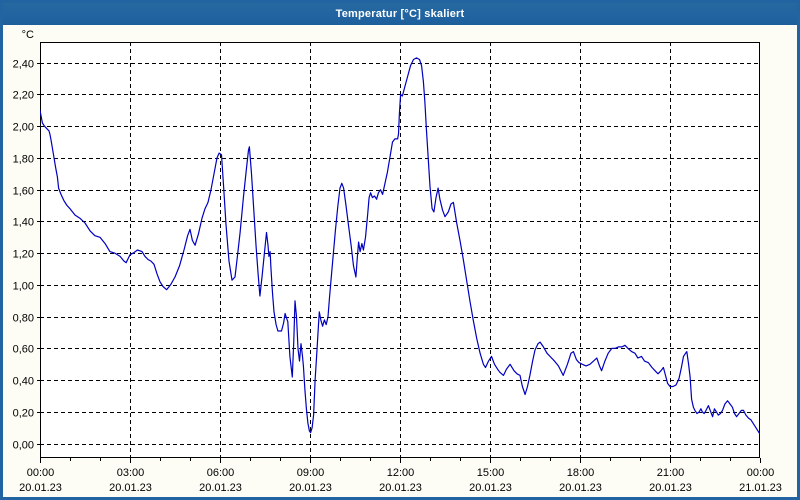 The height and width of the screenshot is (500, 800). Describe the element at coordinates (23, 287) in the screenshot. I see `y-tick-label: 1,00` at that location.